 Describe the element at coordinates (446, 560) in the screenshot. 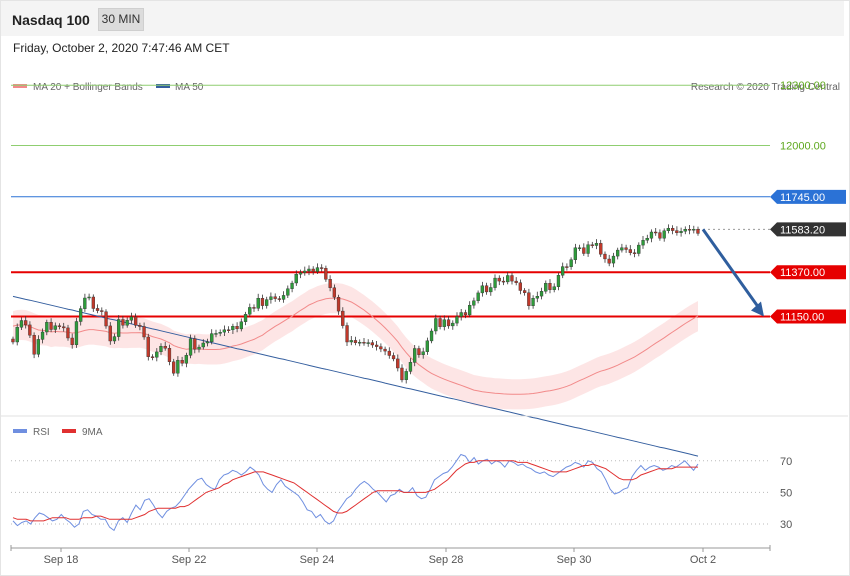

I see `time-tick-label: Sep 28` at that location.